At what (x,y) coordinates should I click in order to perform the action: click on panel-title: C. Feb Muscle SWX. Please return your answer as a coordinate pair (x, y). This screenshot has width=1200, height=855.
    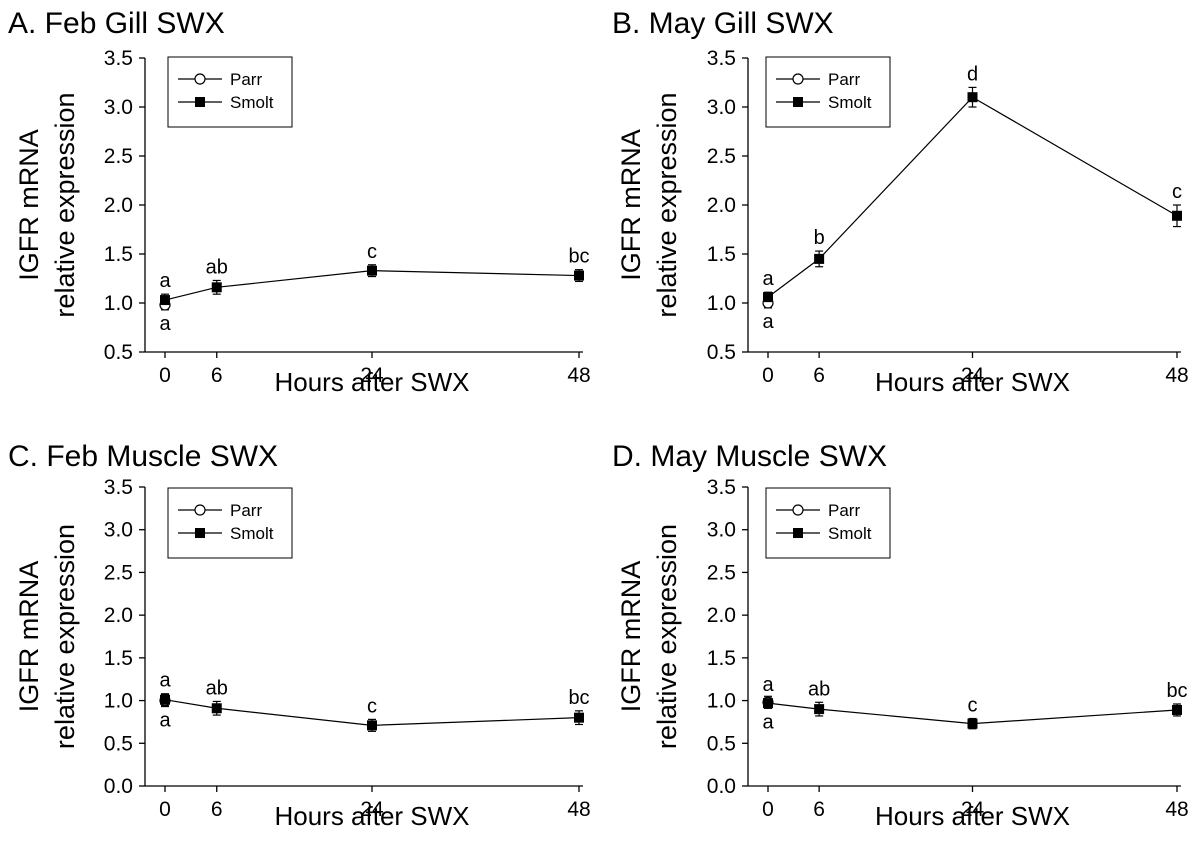
    Looking at the image, I should click on (143, 456).